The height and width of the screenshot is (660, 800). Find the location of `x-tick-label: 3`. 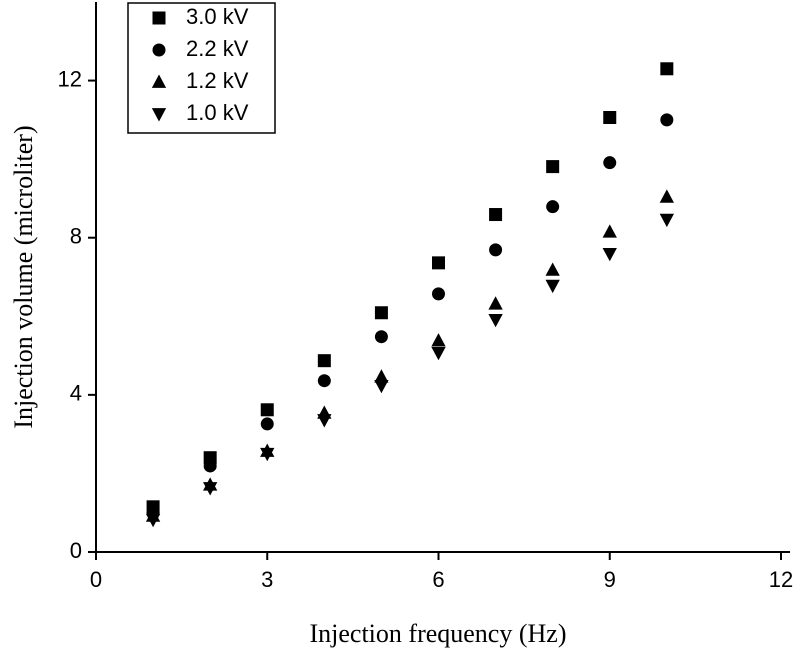

x-tick-label: 3 is located at coordinates (267, 579).